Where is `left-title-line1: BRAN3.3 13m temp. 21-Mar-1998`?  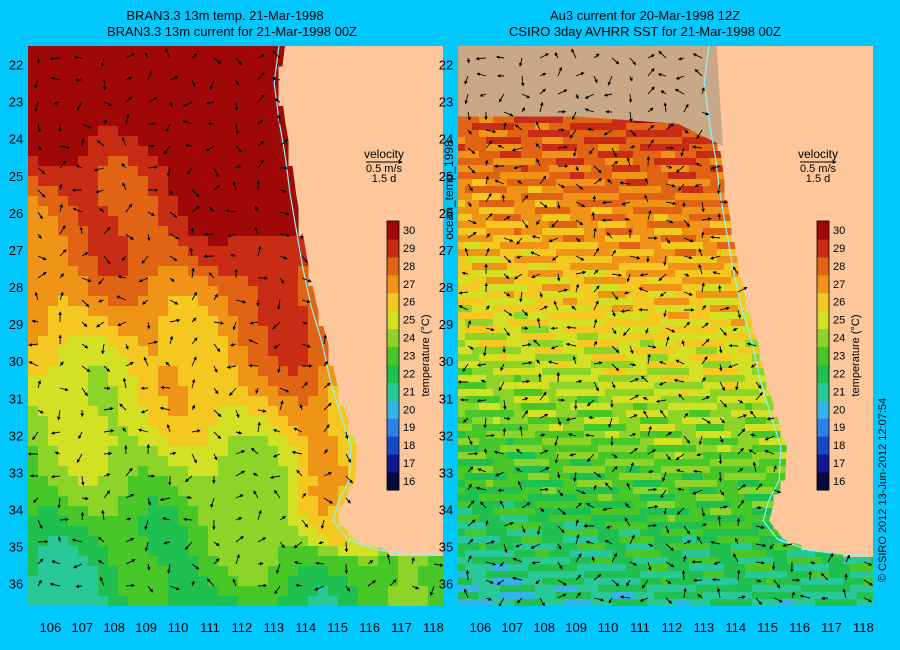 left-title-line1: BRAN3.3 13m temp. 21-Mar-1998 is located at coordinates (224, 15).